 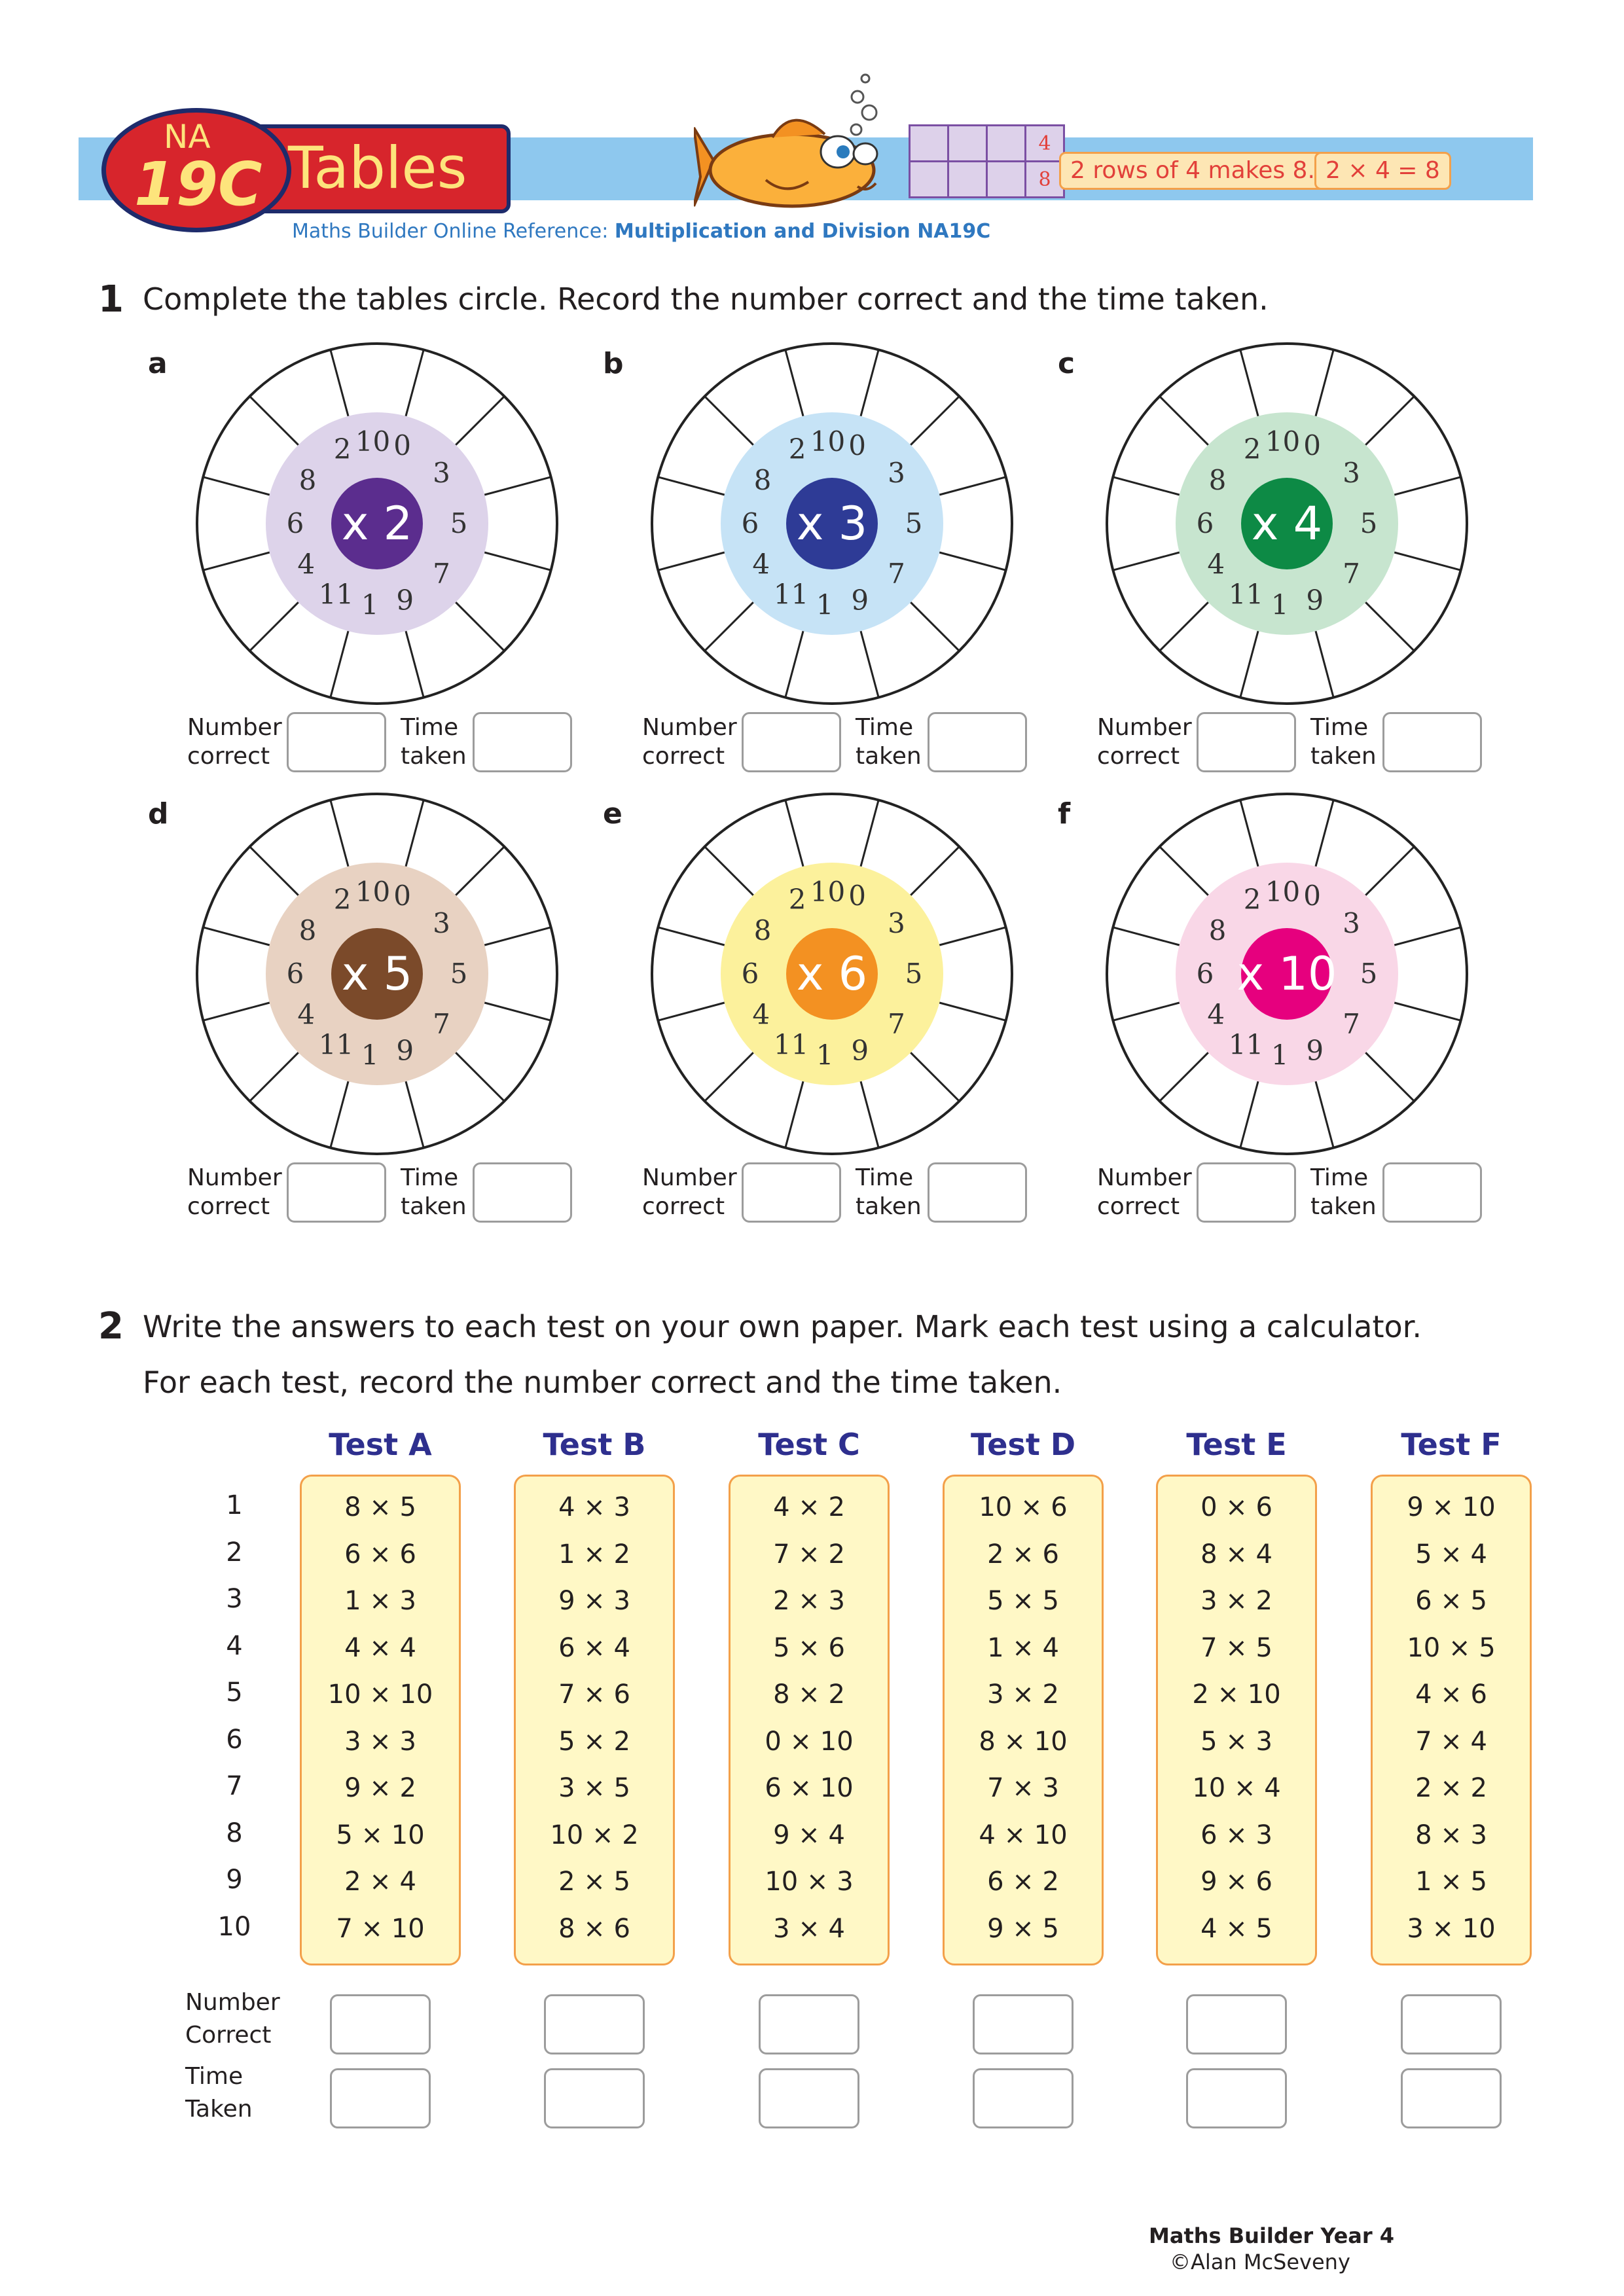 What do you see at coordinates (594, 1741) in the screenshot?
I see `test-item: 5 × 2` at bounding box center [594, 1741].